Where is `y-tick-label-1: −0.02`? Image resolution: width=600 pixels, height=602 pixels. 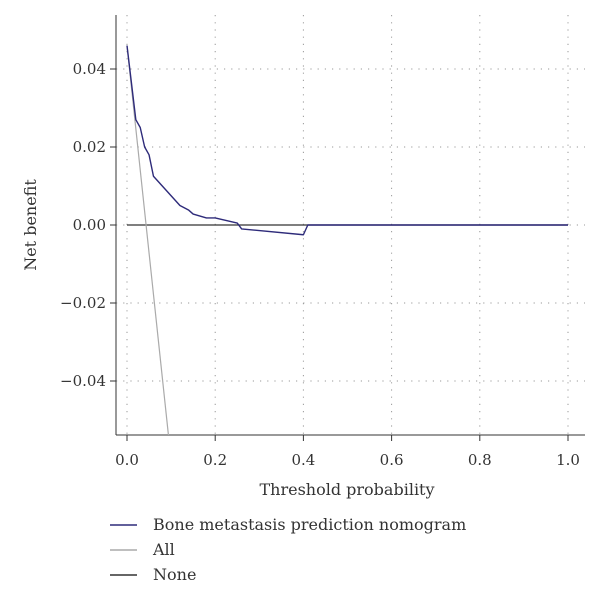
y-tick-label-1: −0.02 is located at coordinates (83, 303).